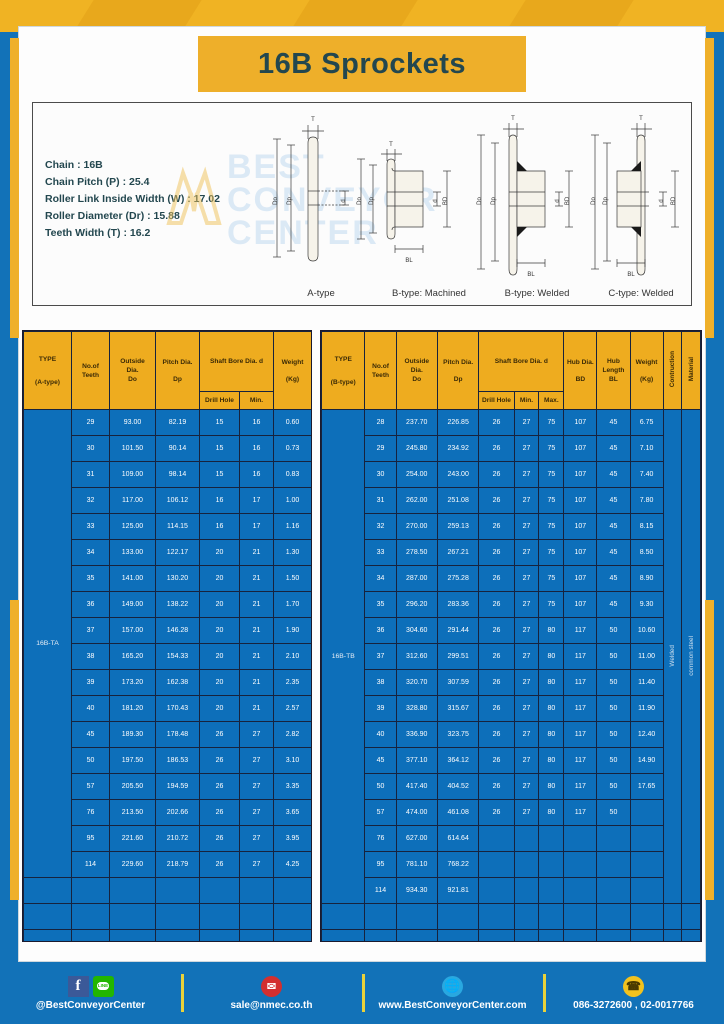  What do you see at coordinates (458, 630) in the screenshot?
I see `table-cell: 291.44` at bounding box center [458, 630].